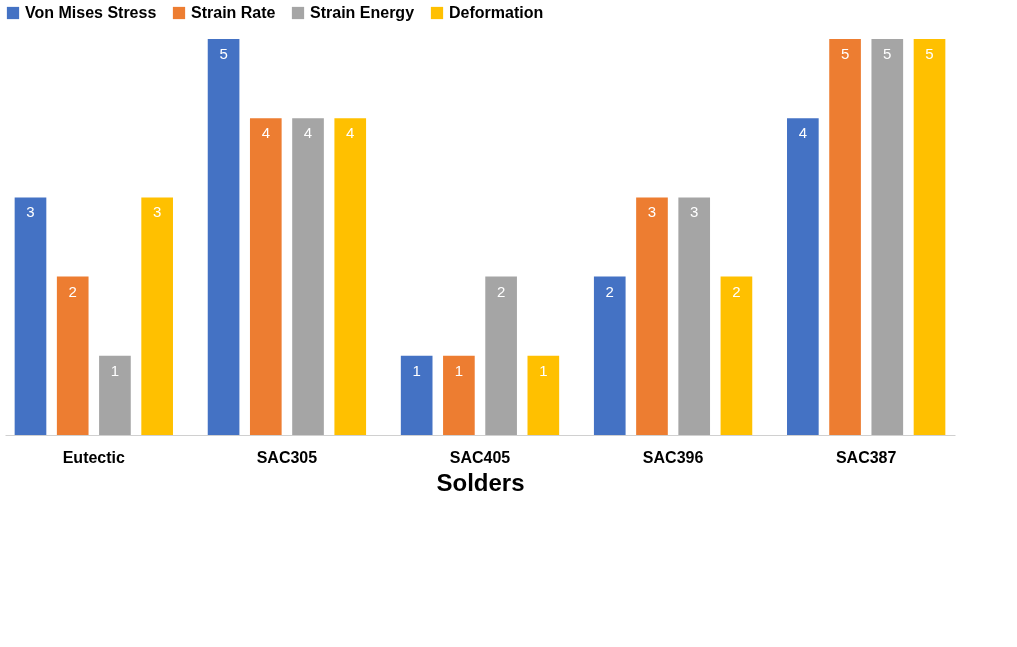  What do you see at coordinates (287, 457) in the screenshot?
I see `x-tick-label: SAC305` at bounding box center [287, 457].